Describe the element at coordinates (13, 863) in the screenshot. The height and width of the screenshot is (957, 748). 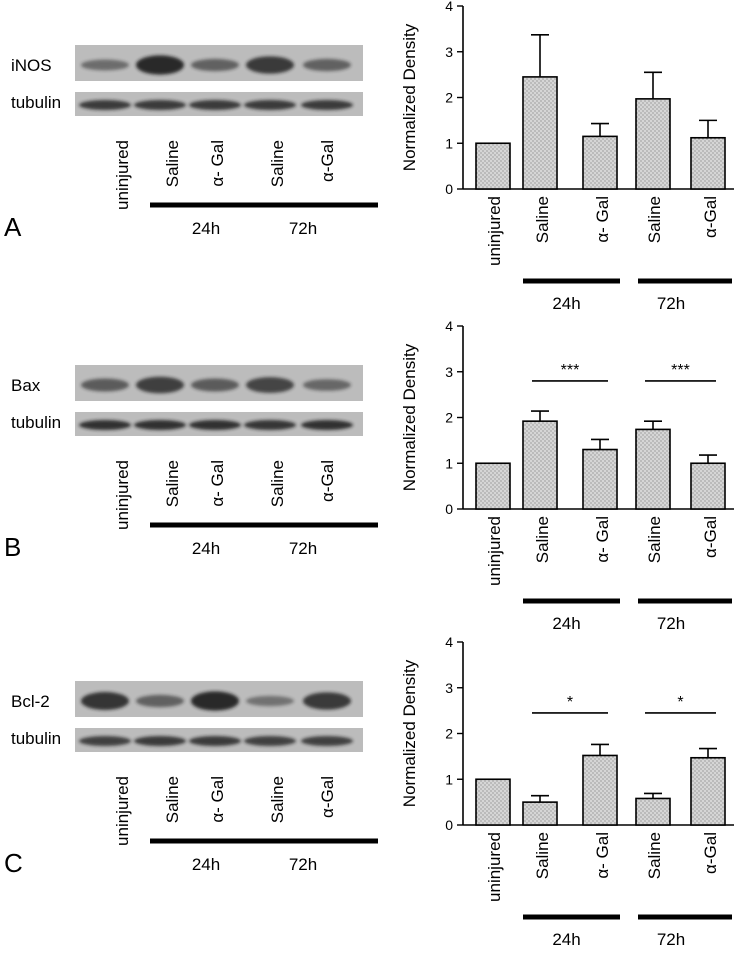
I see `panel-letter: C` at that location.